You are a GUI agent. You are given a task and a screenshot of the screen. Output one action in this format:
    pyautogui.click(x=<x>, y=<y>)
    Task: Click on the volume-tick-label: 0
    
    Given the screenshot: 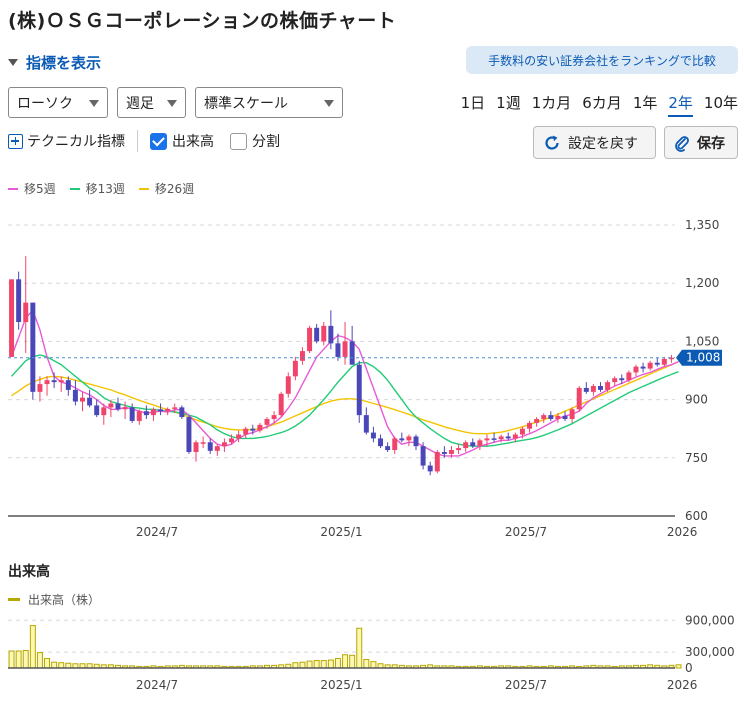 What is the action you would take?
    pyautogui.click(x=689, y=668)
    